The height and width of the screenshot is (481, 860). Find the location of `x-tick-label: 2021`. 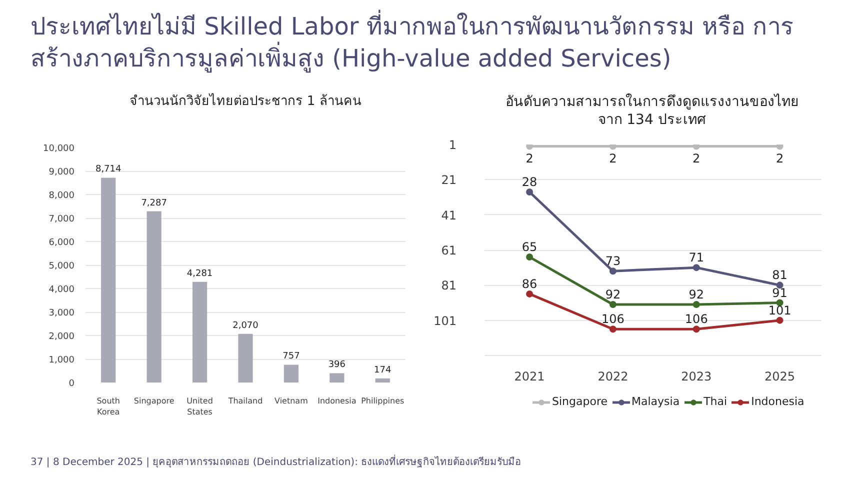

x-tick-label: 2021 is located at coordinates (529, 377).